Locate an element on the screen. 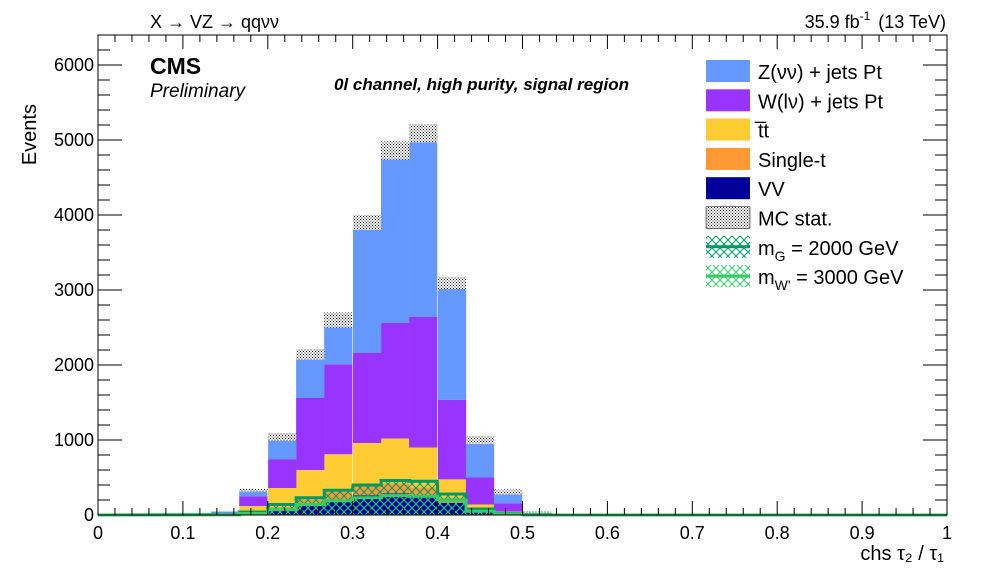  x-tick-label-6: 0.6 is located at coordinates (607, 533).